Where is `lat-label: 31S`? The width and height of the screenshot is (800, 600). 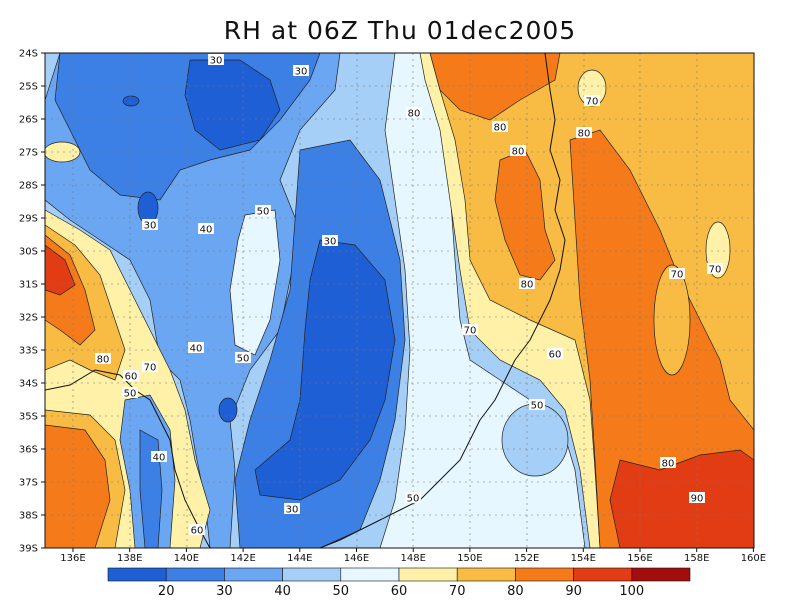
lat-label: 31S is located at coordinates (28, 285).